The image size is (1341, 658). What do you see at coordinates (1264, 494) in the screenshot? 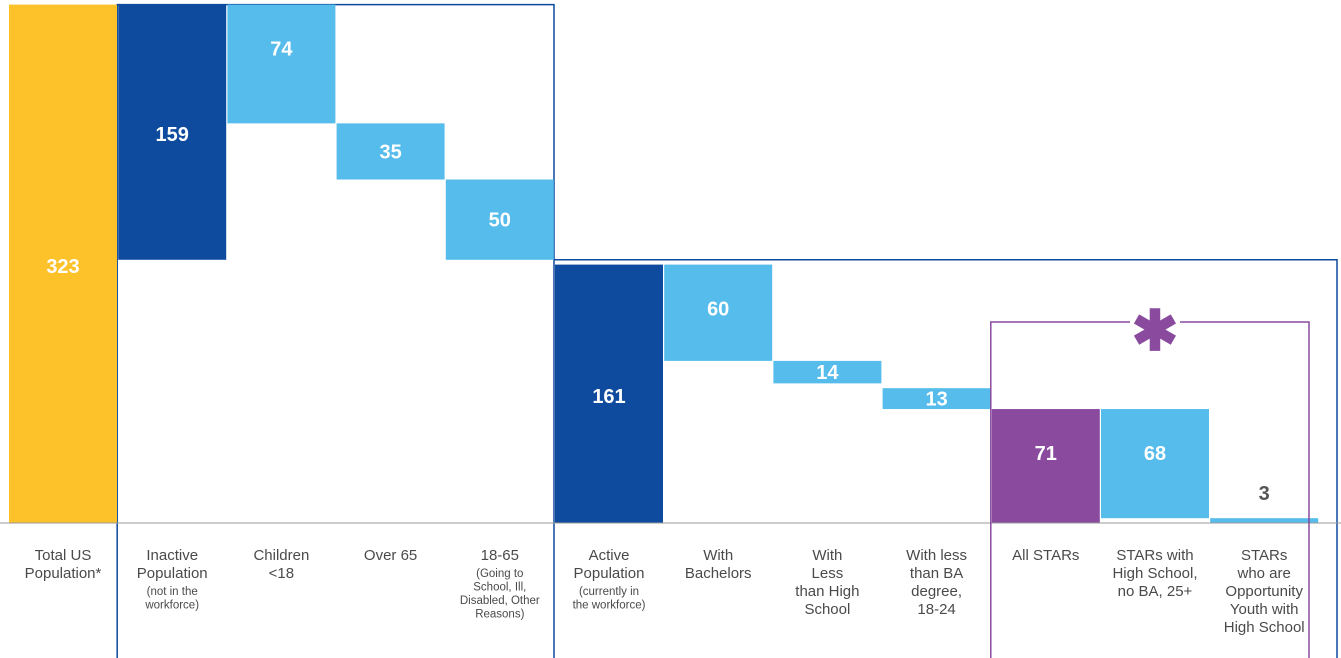
I see `bar-value-label-11: 3` at bounding box center [1264, 494].